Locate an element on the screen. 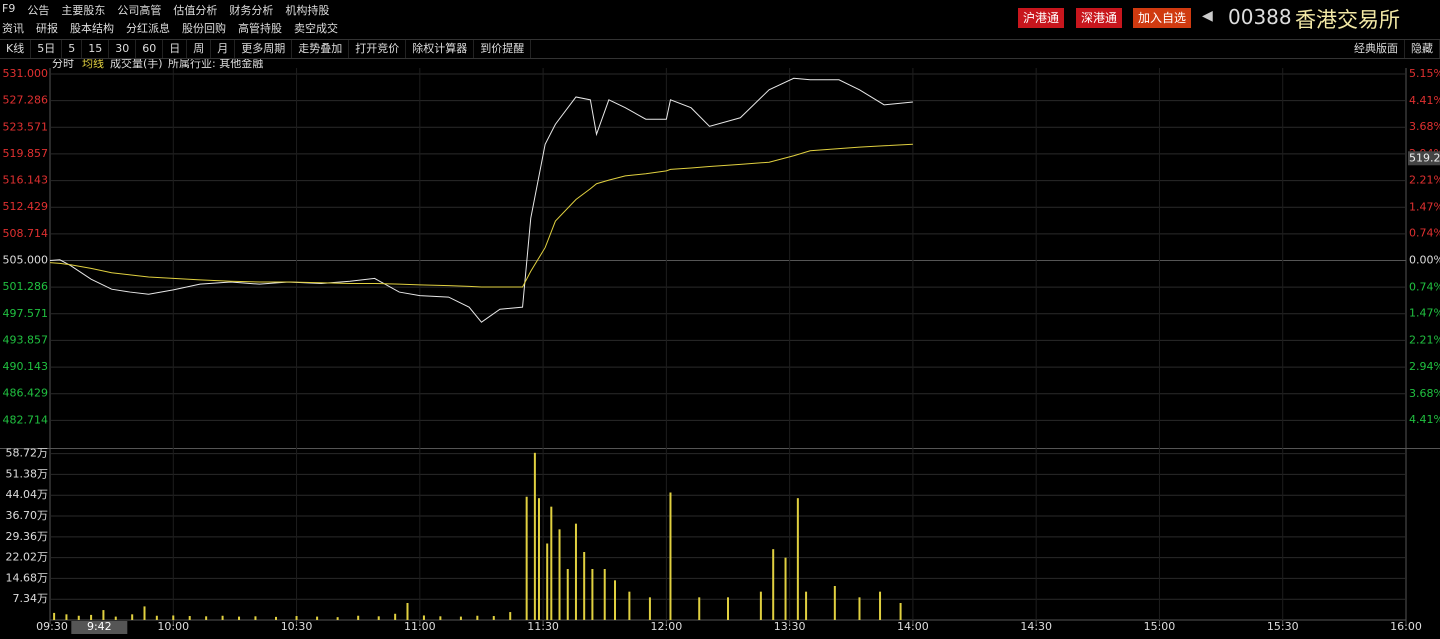 This screenshot has width=1440, height=639. y-tick-label: 527.286 is located at coordinates (26, 100).